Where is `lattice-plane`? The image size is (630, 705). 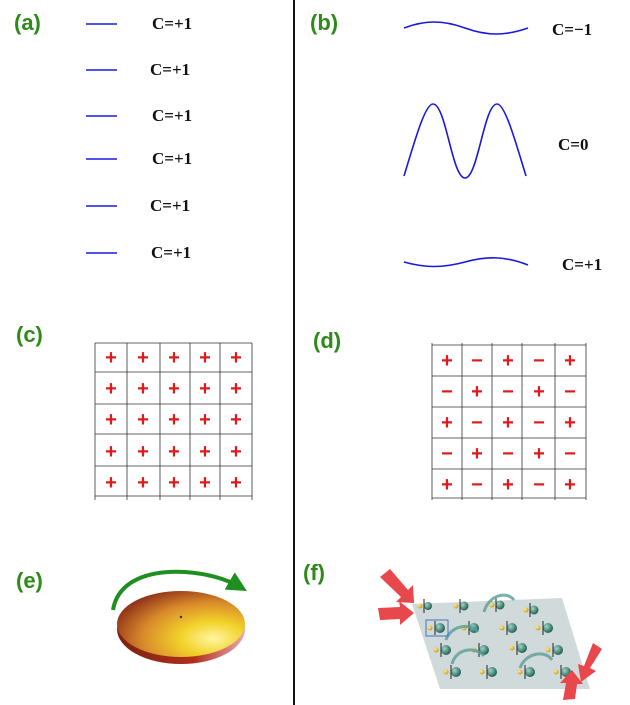
lattice-plane is located at coordinates (501, 643).